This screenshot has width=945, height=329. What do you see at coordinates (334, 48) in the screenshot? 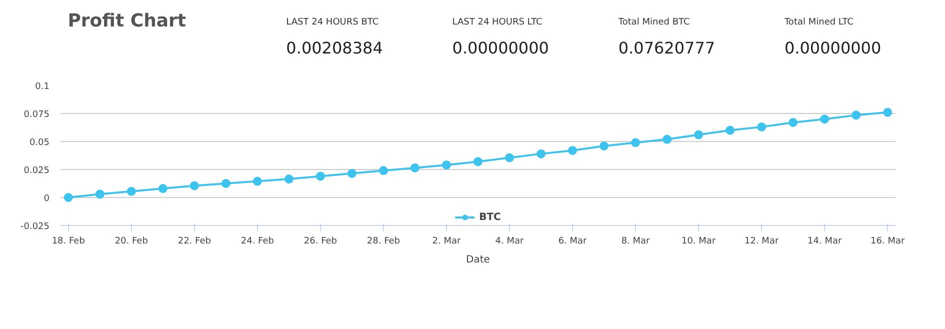
I see `text: 0.00208384` at bounding box center [334, 48].